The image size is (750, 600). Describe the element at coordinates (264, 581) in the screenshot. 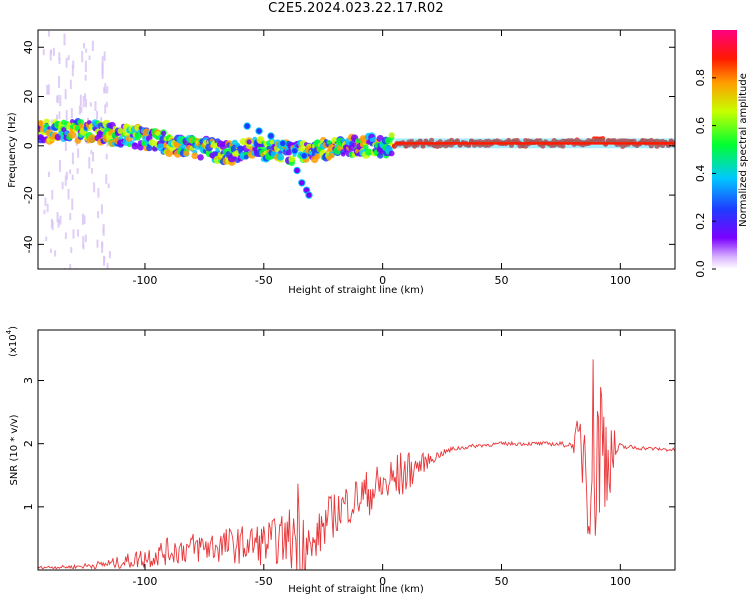

I see `snr-xtick-label: -50` at that location.